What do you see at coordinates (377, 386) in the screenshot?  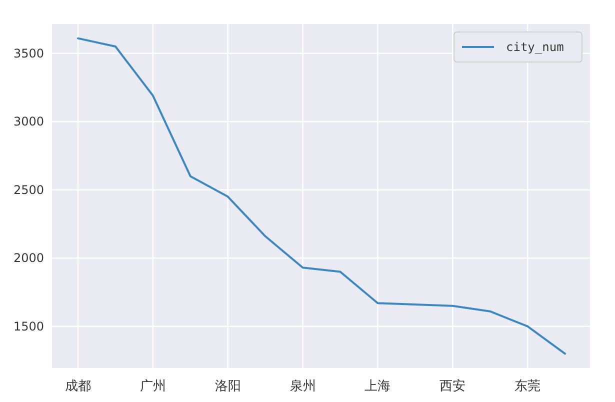 I see `x-tick-label: 上海` at bounding box center [377, 386].